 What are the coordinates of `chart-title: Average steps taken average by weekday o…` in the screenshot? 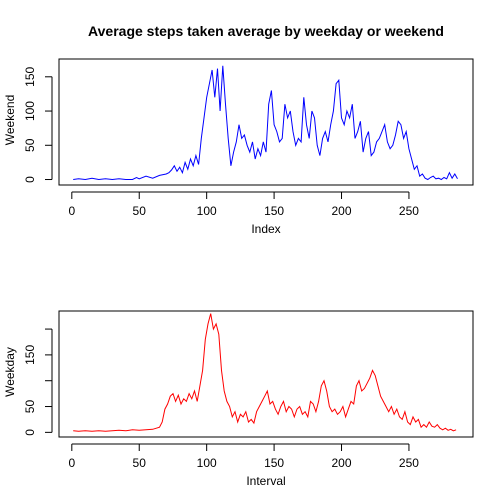 It's located at (266, 31).